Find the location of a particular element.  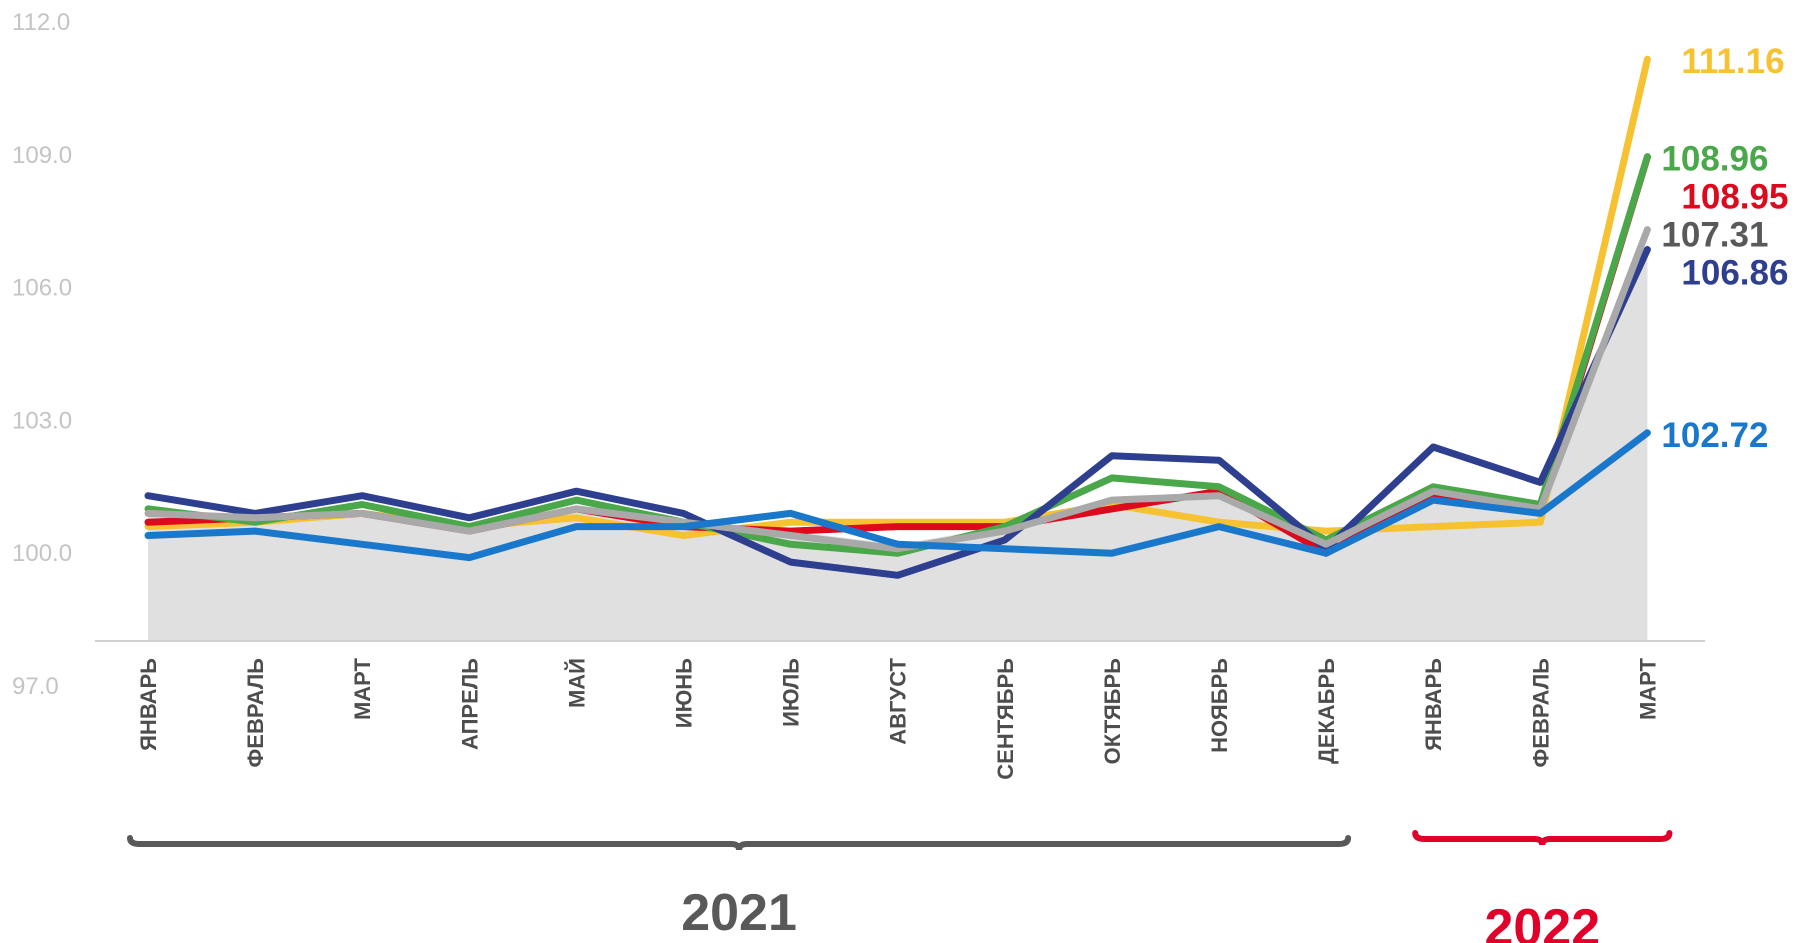

end-value-label: 108.95 is located at coordinates (1734, 197).